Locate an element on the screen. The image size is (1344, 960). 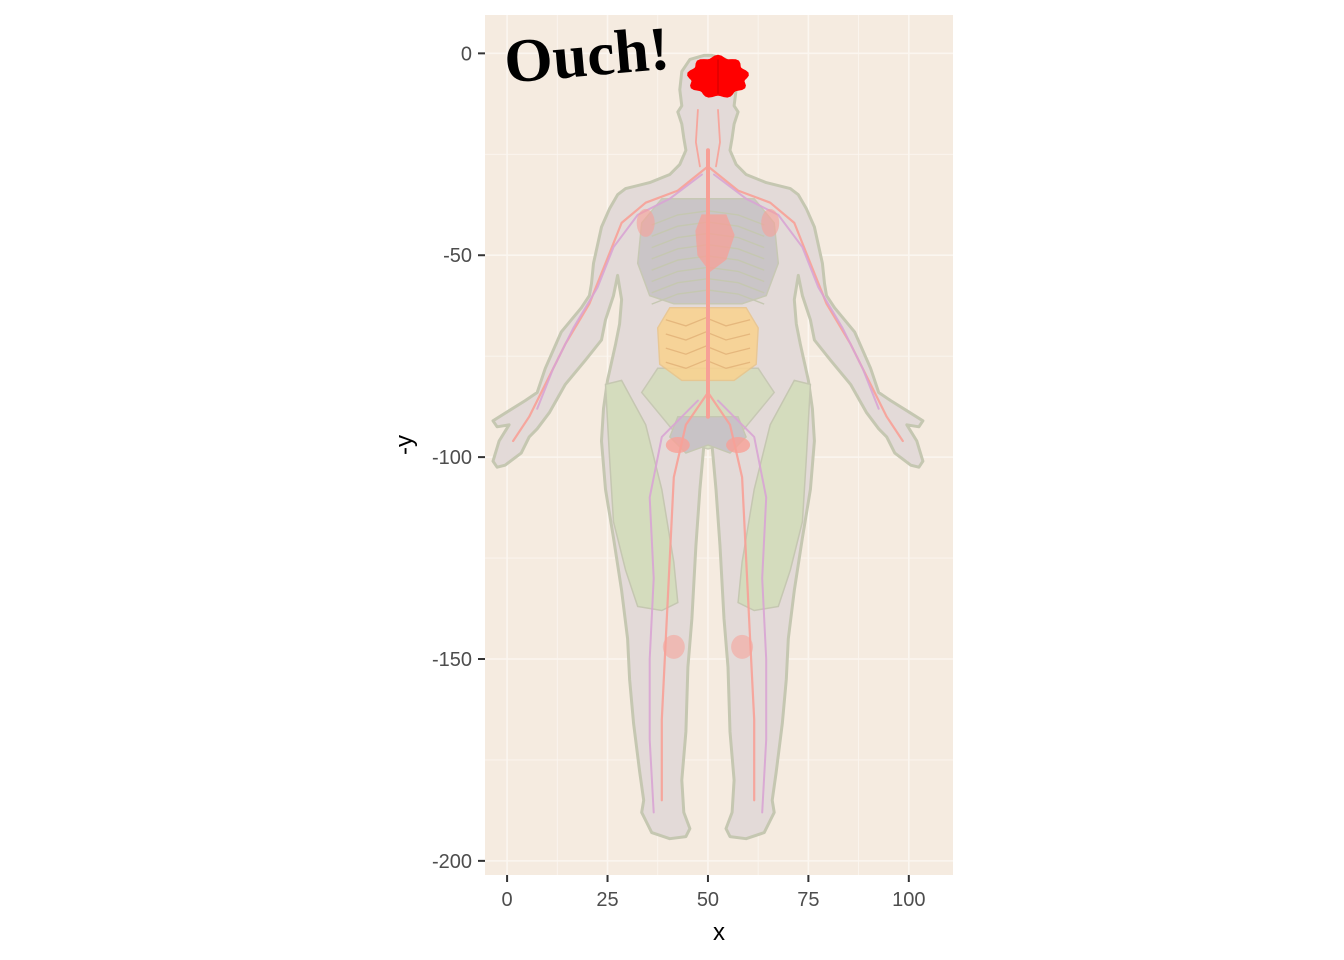
y-tick-label: -50 is located at coordinates (457, 256).